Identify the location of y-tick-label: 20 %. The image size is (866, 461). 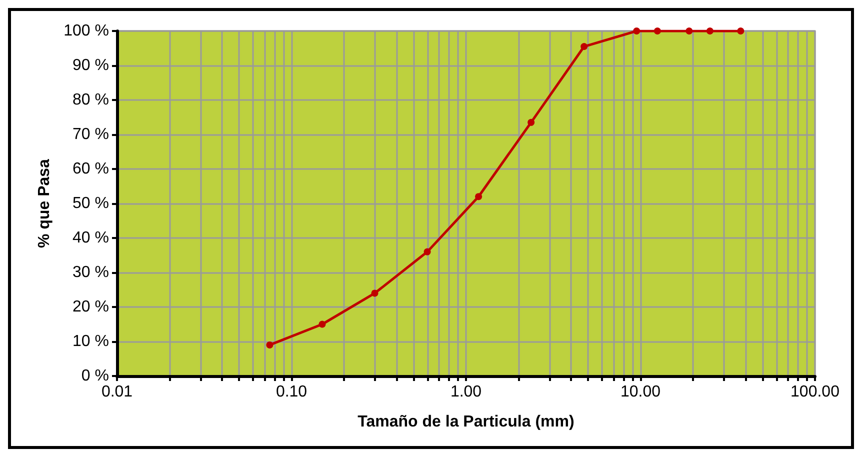
(90, 307).